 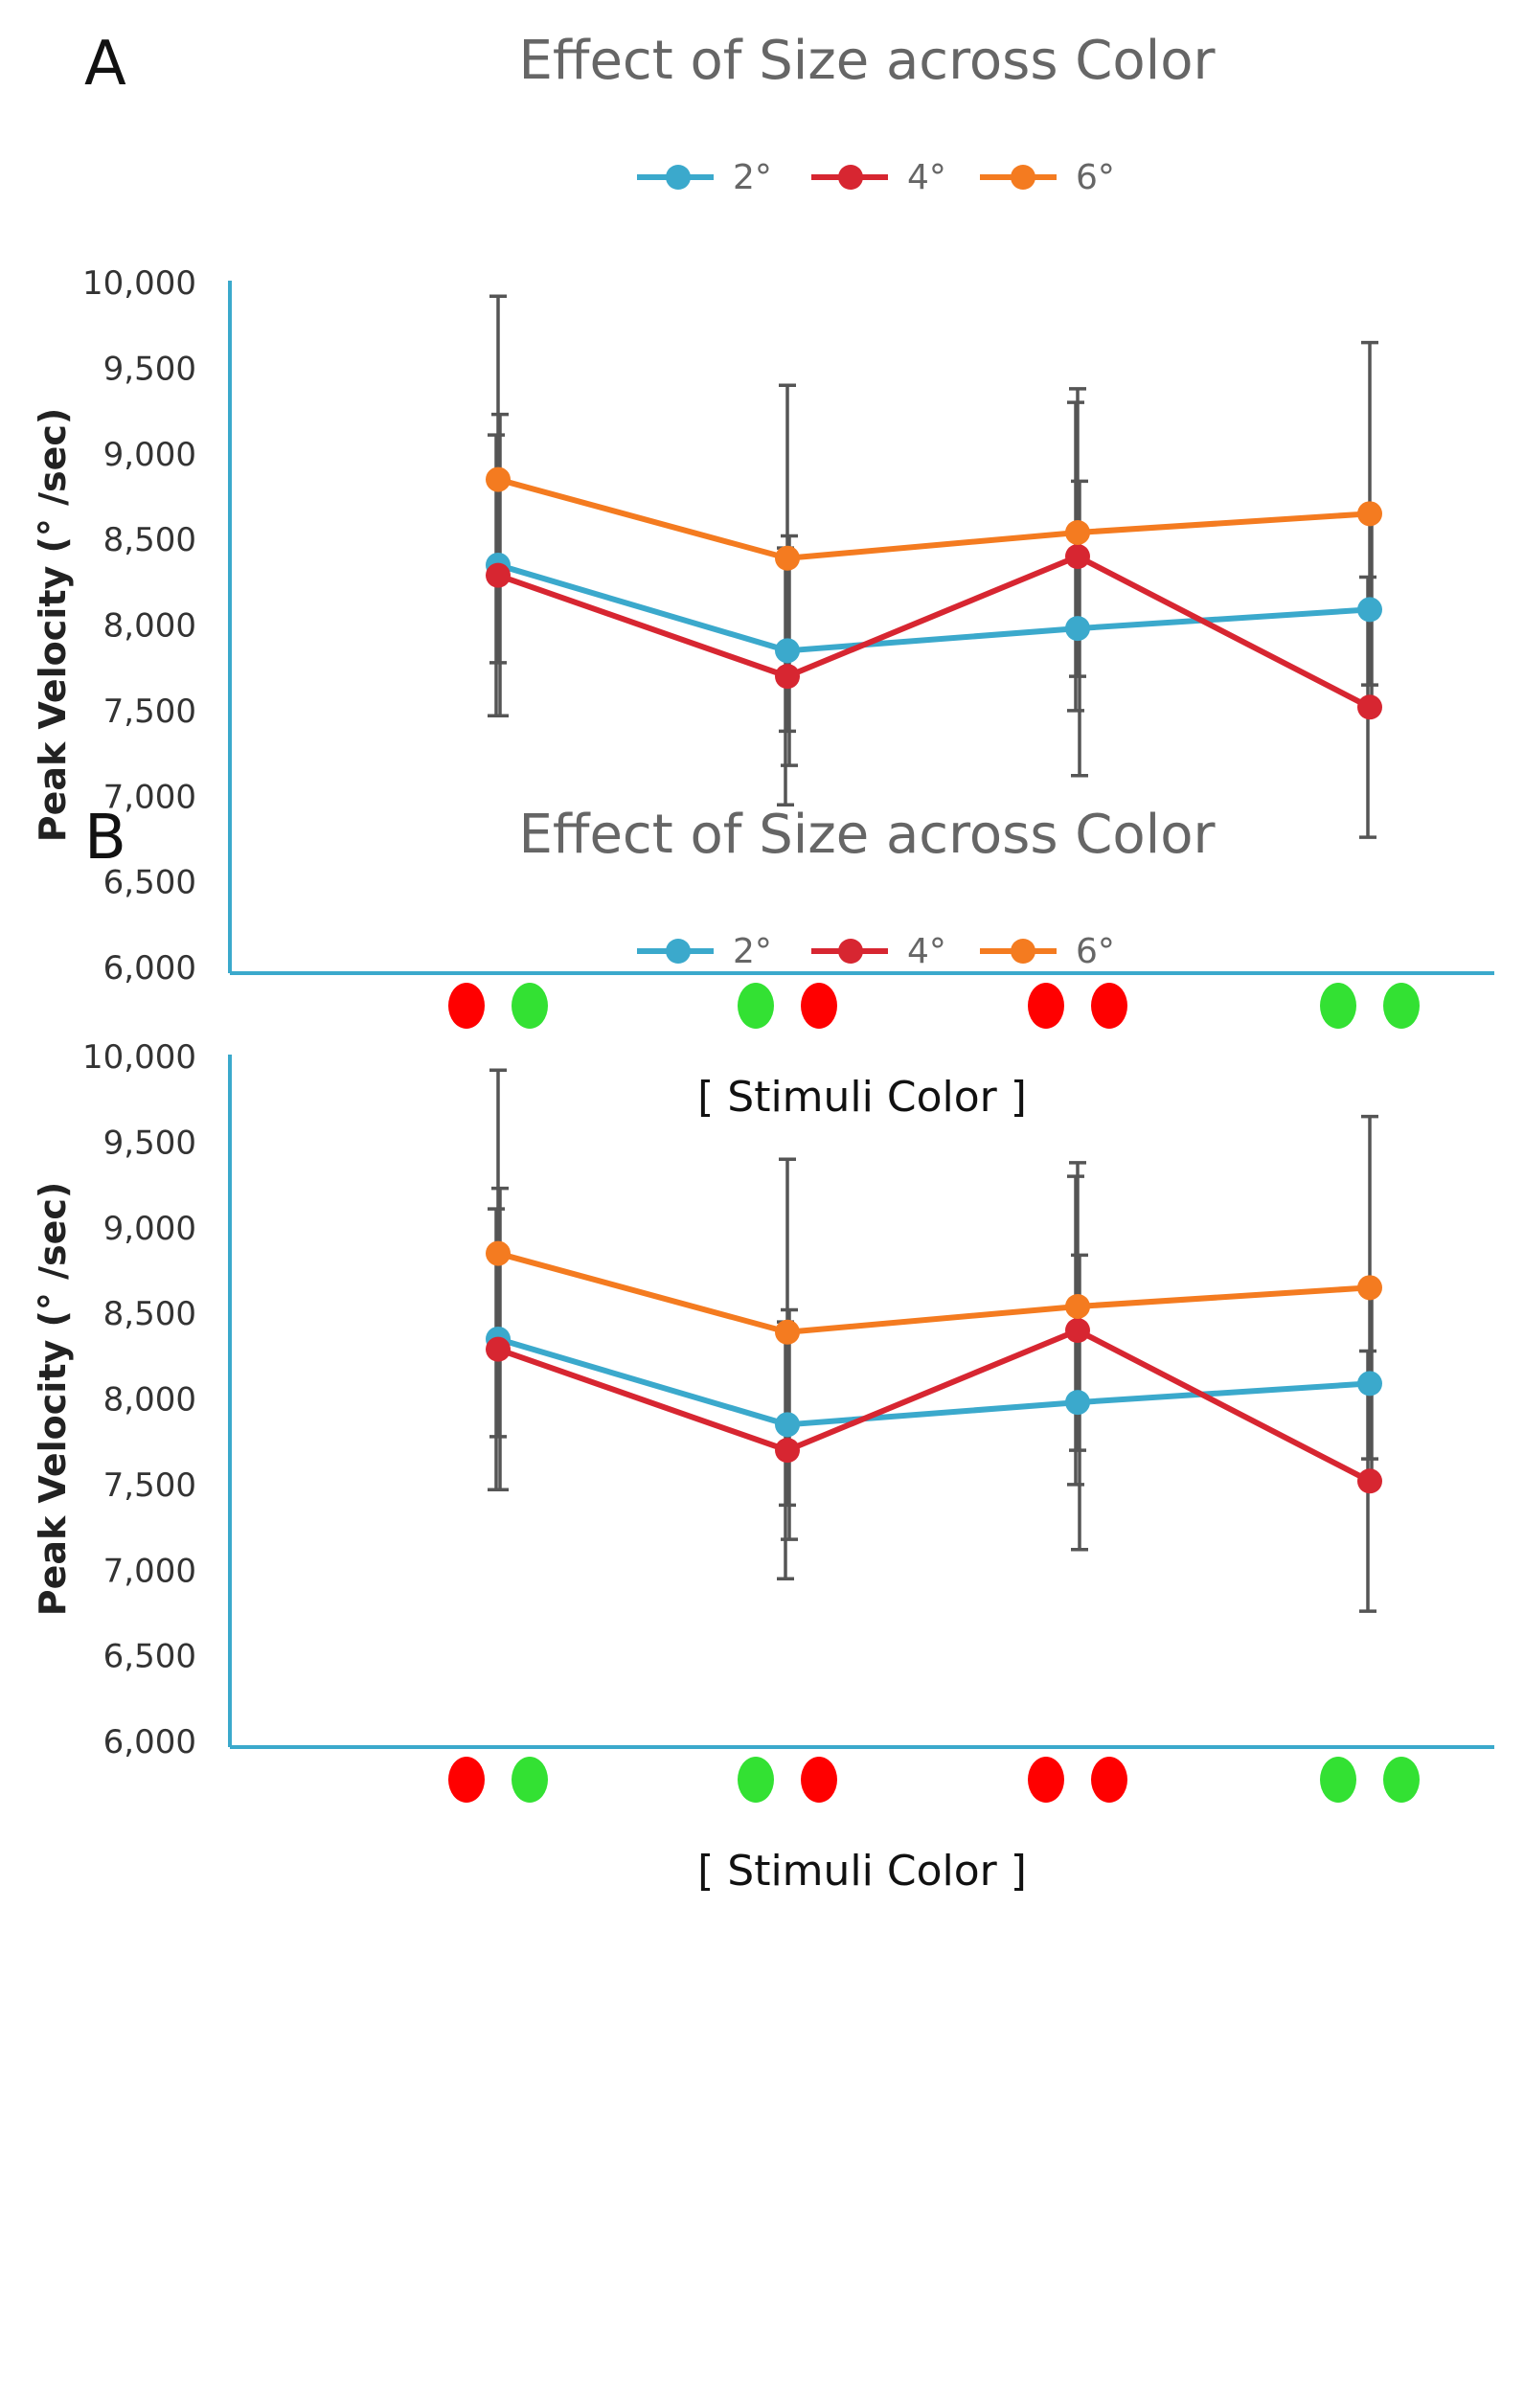 I want to click on panel-label: A, so click(x=105, y=64).